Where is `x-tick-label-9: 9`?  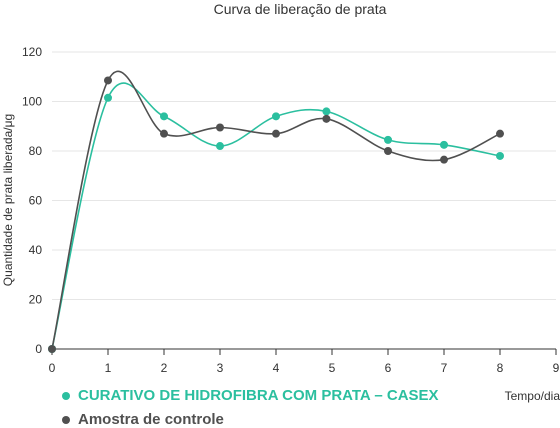 x-tick-label-9: 9 is located at coordinates (556, 368).